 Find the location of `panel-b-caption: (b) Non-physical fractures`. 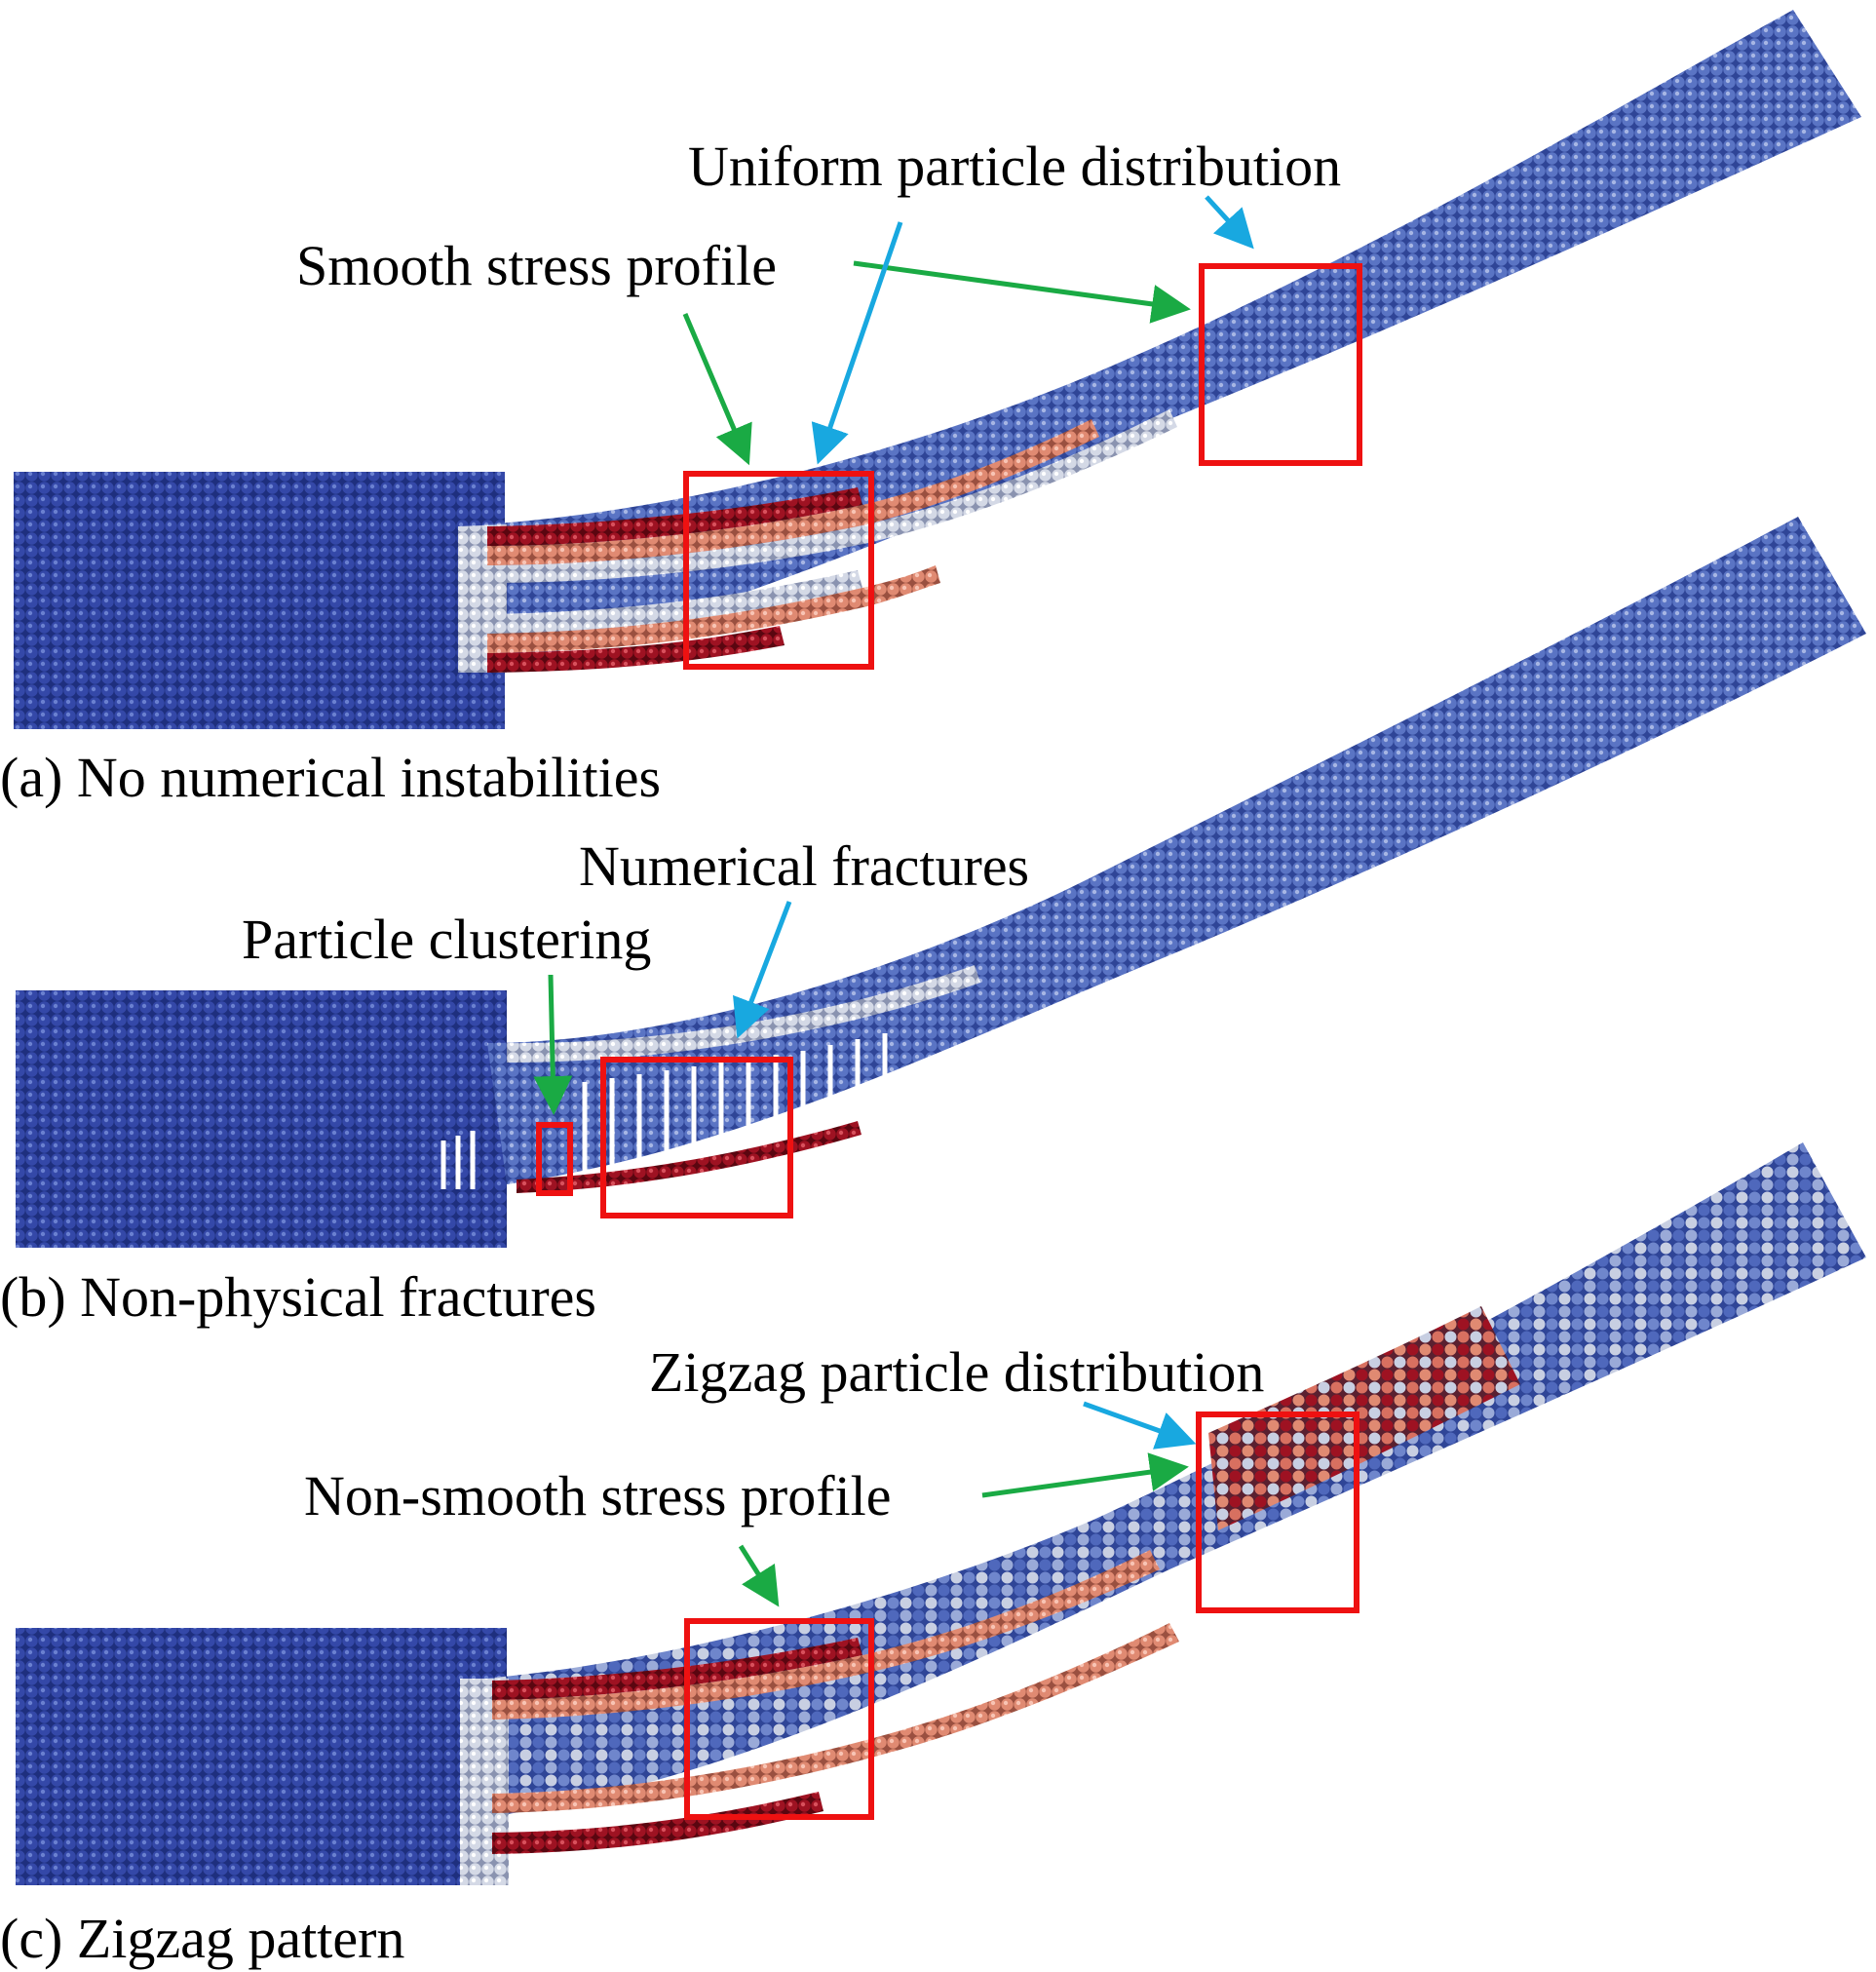

panel-b-caption: (b) Non-physical fractures is located at coordinates (298, 1297).